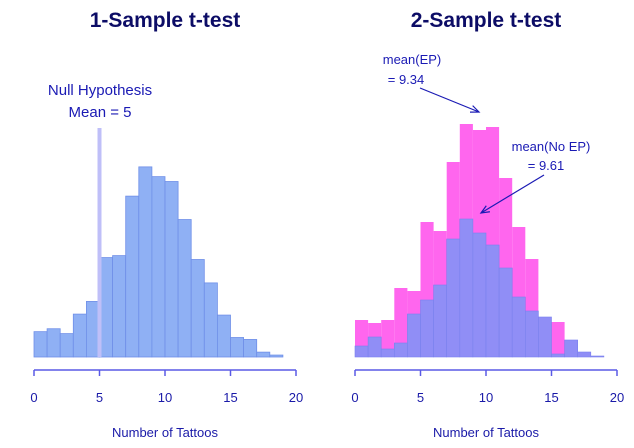 The image size is (634, 448). I want to click on right-tick-label: 0, so click(354, 397).